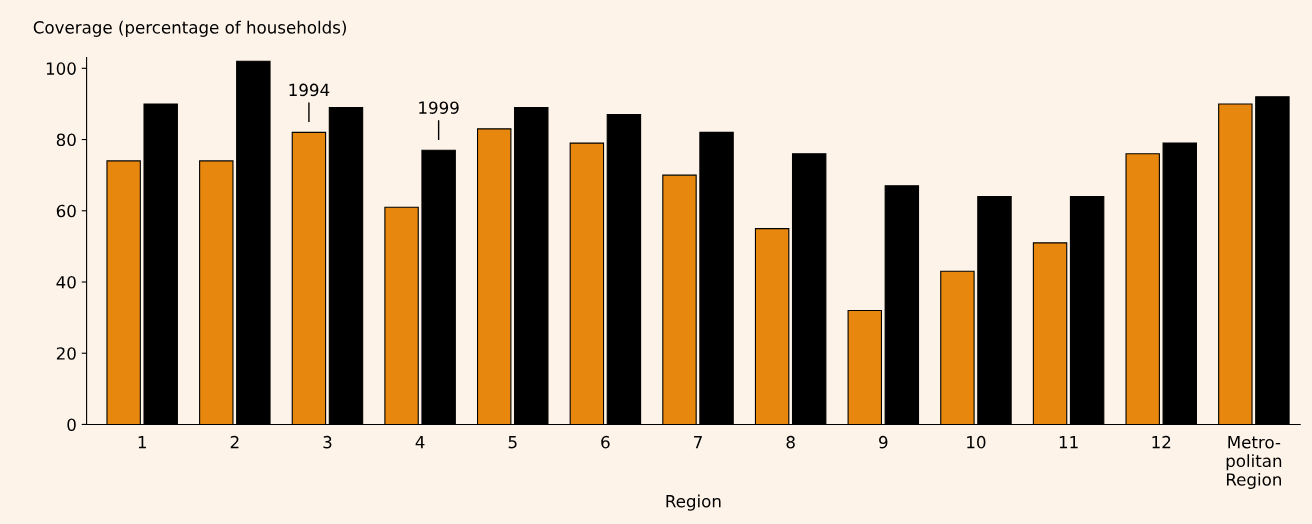 This screenshot has width=1312, height=524. What do you see at coordinates (71, 425) in the screenshot?
I see `y-tick-label: 0` at bounding box center [71, 425].